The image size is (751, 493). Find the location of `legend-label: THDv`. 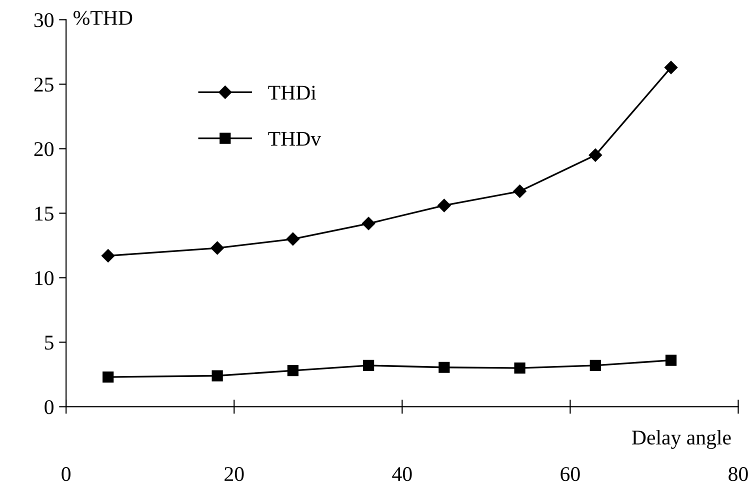

legend-label: THDv is located at coordinates (295, 139).